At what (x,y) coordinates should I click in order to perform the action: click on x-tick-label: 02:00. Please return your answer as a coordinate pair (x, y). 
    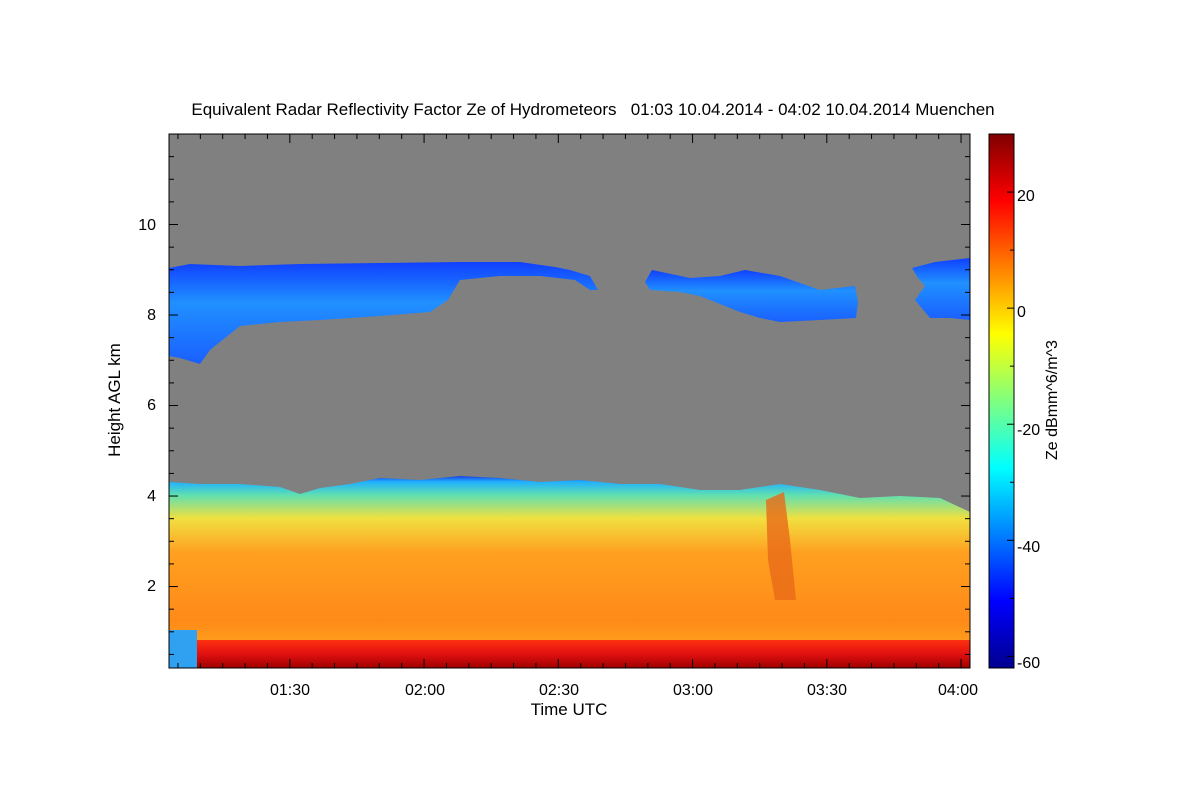
    Looking at the image, I should click on (425, 690).